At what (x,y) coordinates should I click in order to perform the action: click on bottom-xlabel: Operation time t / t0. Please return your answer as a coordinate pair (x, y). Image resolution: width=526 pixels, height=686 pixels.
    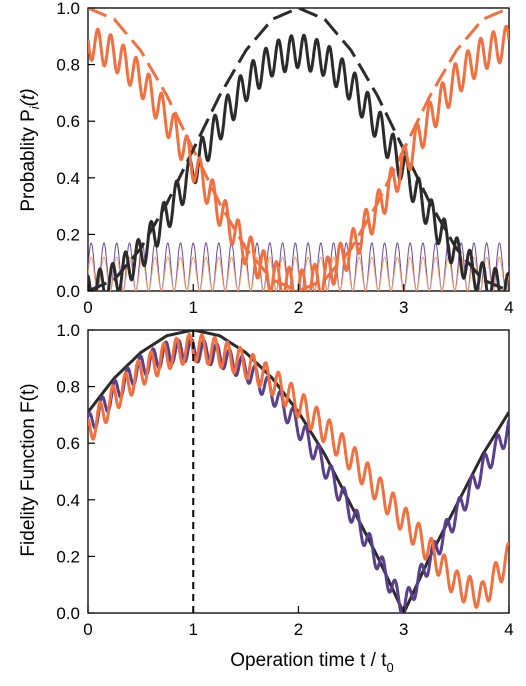
    Looking at the image, I should click on (312, 662).